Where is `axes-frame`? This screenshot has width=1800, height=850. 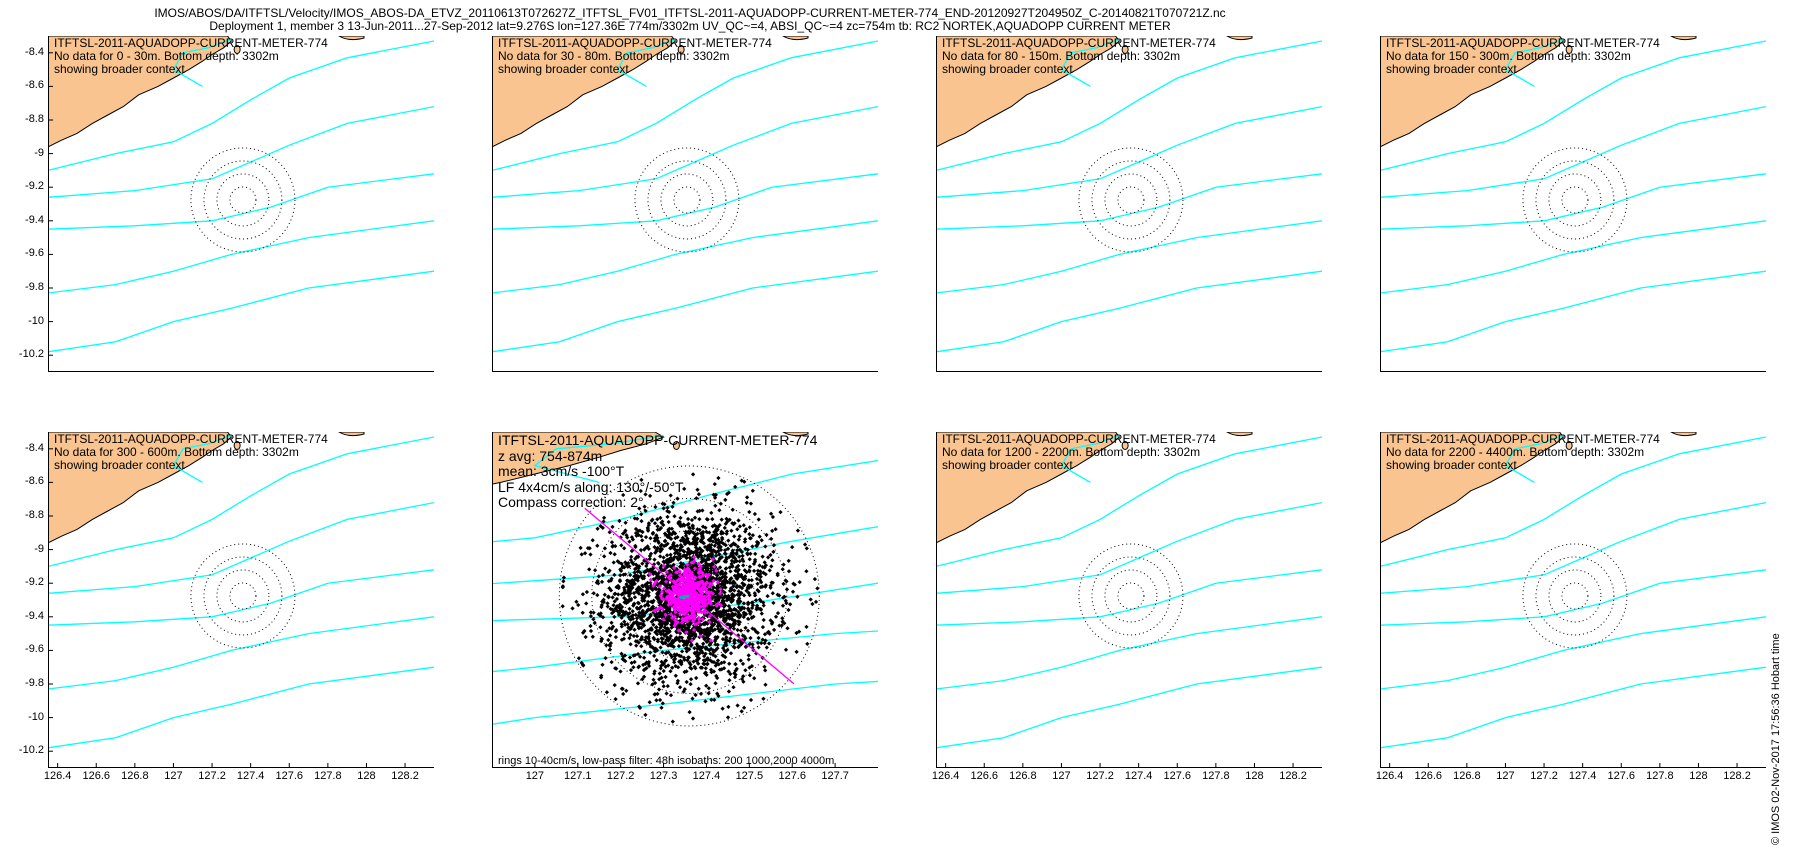 axes-frame is located at coordinates (1129, 600).